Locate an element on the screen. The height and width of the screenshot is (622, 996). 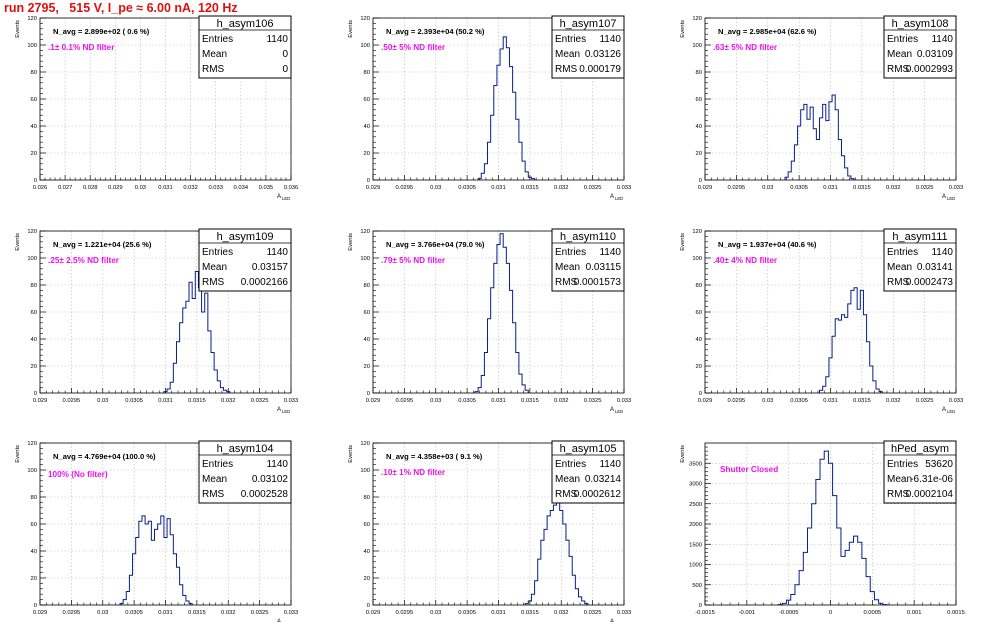
page-title: run 2795, 515 V, I_pe ≈ 6.00 nA, 120 Hz is located at coordinates (121, 8).